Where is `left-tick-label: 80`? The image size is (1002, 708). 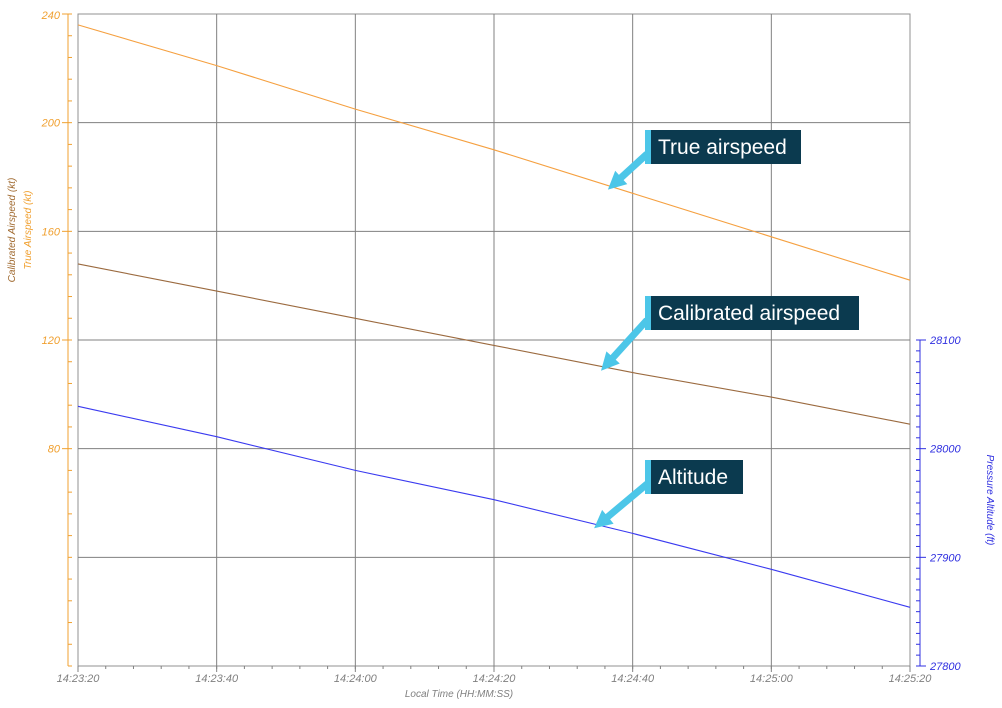 left-tick-label: 80 is located at coordinates (54, 450).